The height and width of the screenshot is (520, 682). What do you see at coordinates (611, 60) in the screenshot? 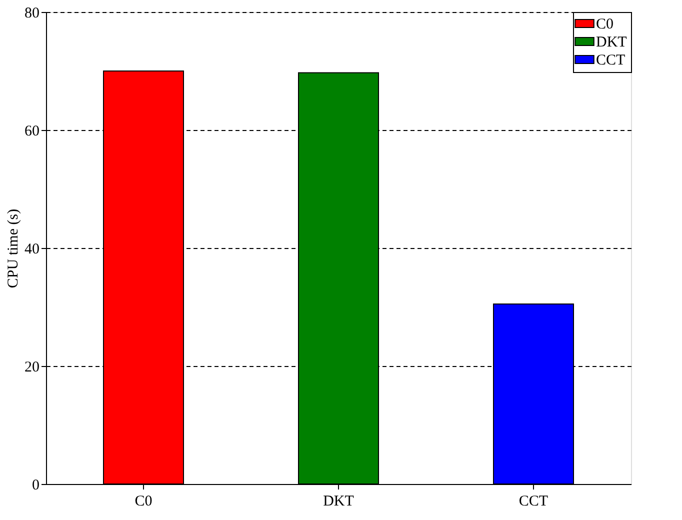
I see `legend-label: CCT` at bounding box center [611, 60].